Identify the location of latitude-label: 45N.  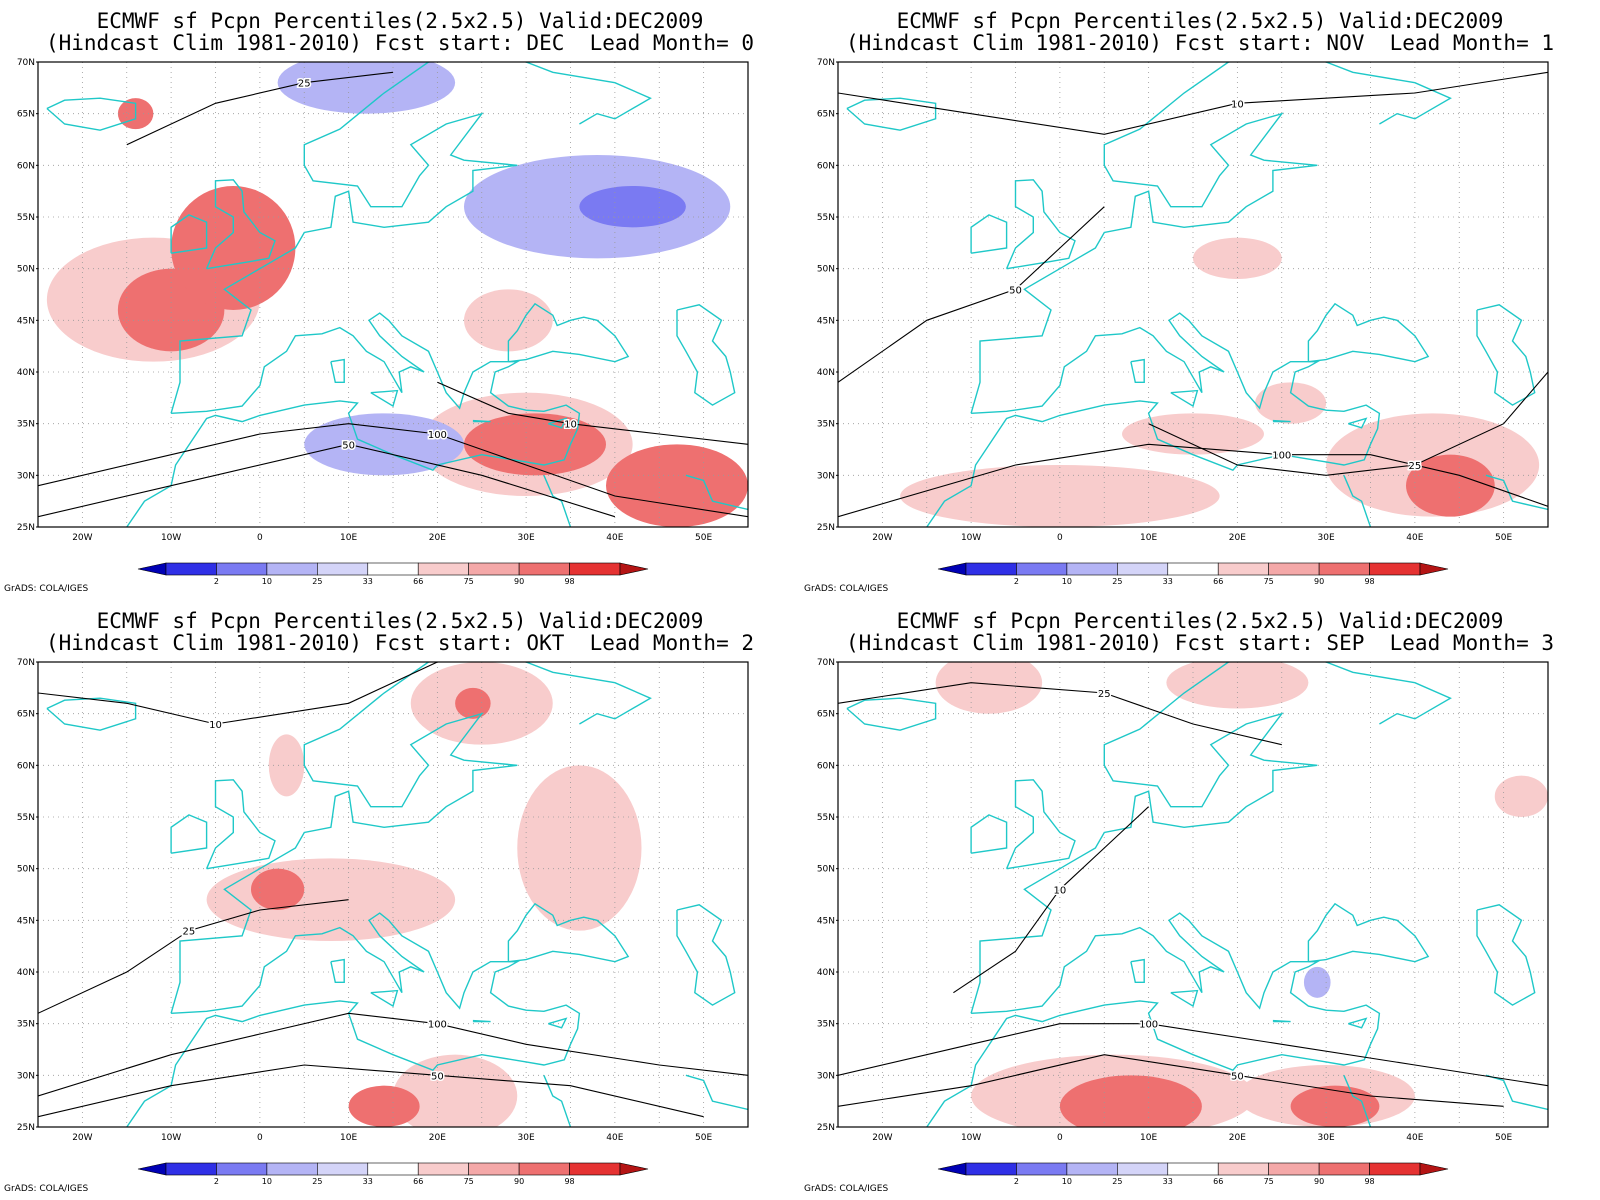
(26, 321).